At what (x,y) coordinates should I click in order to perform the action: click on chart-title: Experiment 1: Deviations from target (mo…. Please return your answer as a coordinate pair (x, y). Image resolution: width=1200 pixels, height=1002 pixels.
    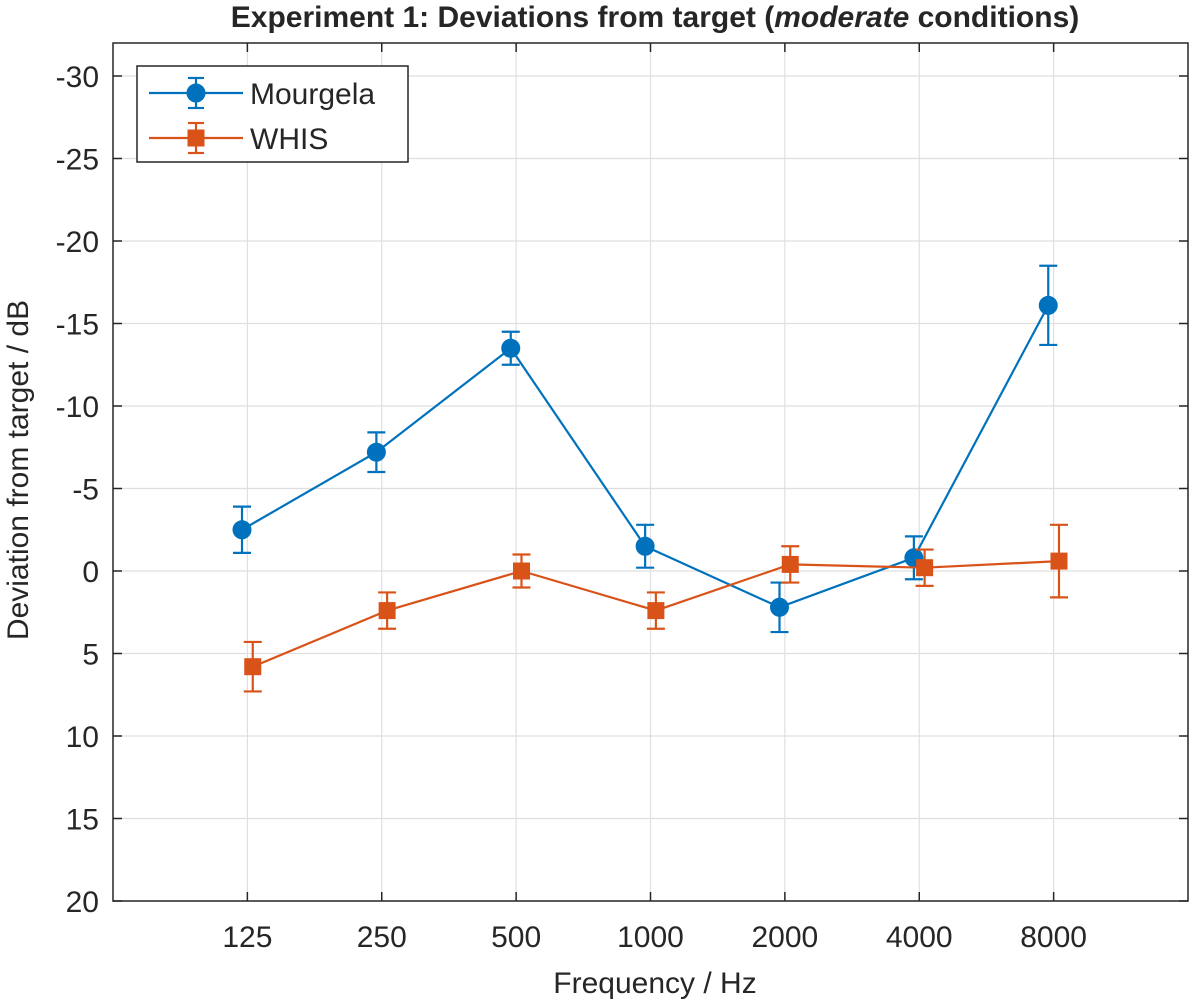
    Looking at the image, I should click on (655, 17).